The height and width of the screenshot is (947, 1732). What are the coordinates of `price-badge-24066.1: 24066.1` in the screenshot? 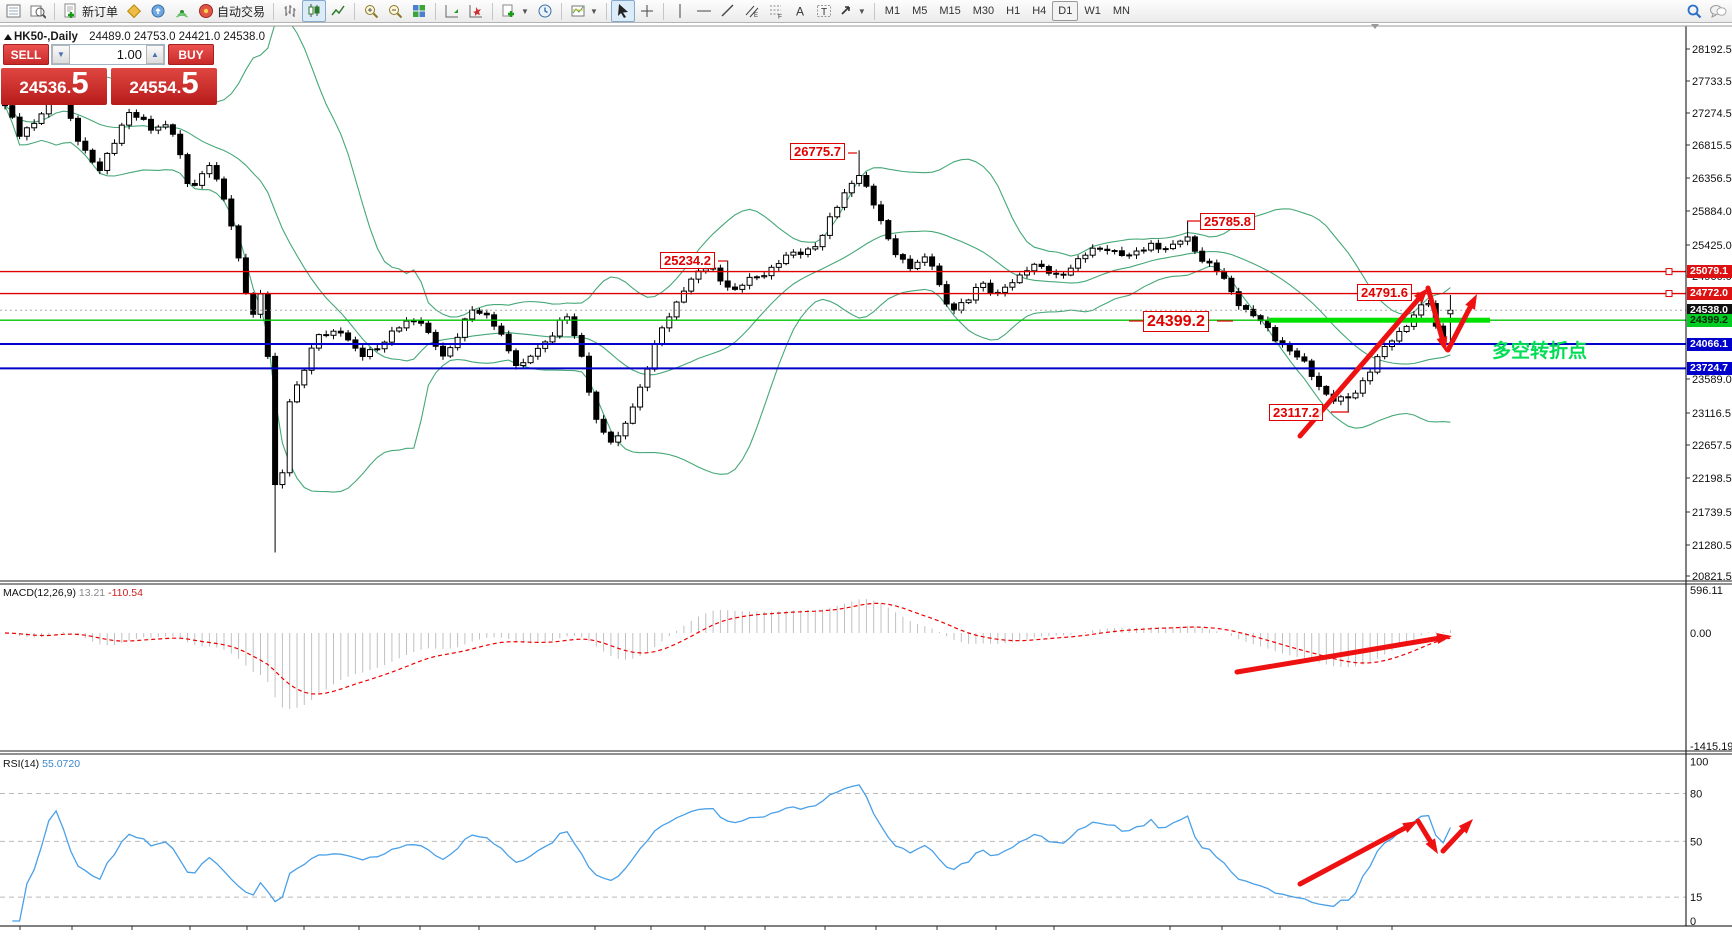 It's located at (1709, 344).